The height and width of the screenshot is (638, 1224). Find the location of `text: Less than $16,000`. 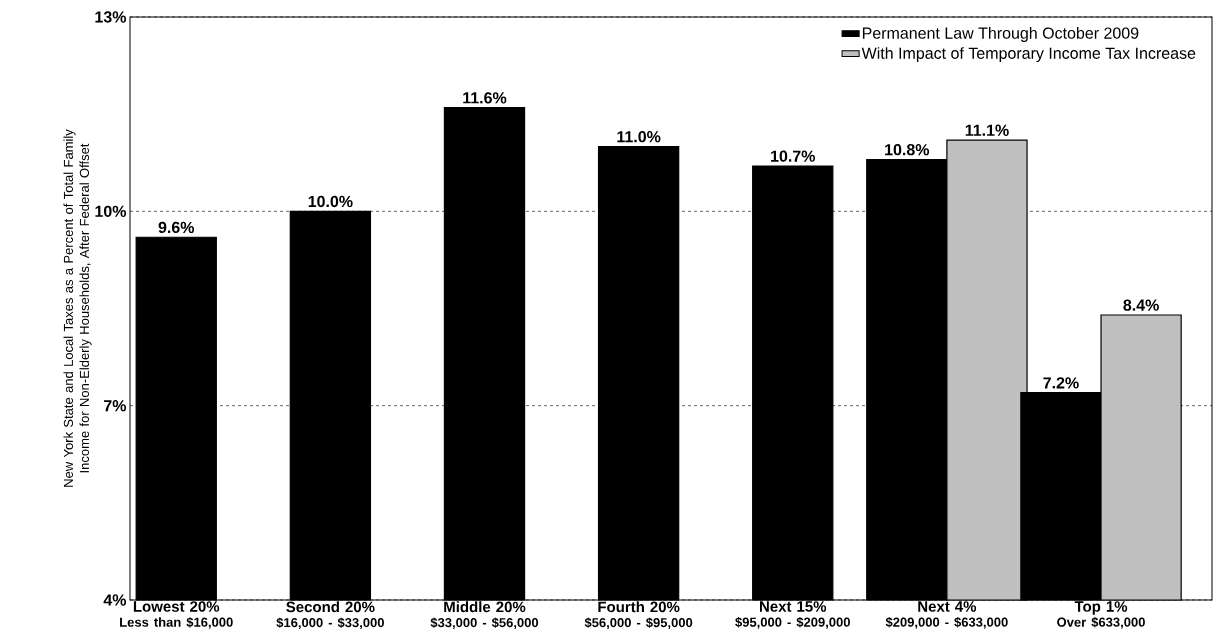

text: Less than $16,000 is located at coordinates (176, 623).